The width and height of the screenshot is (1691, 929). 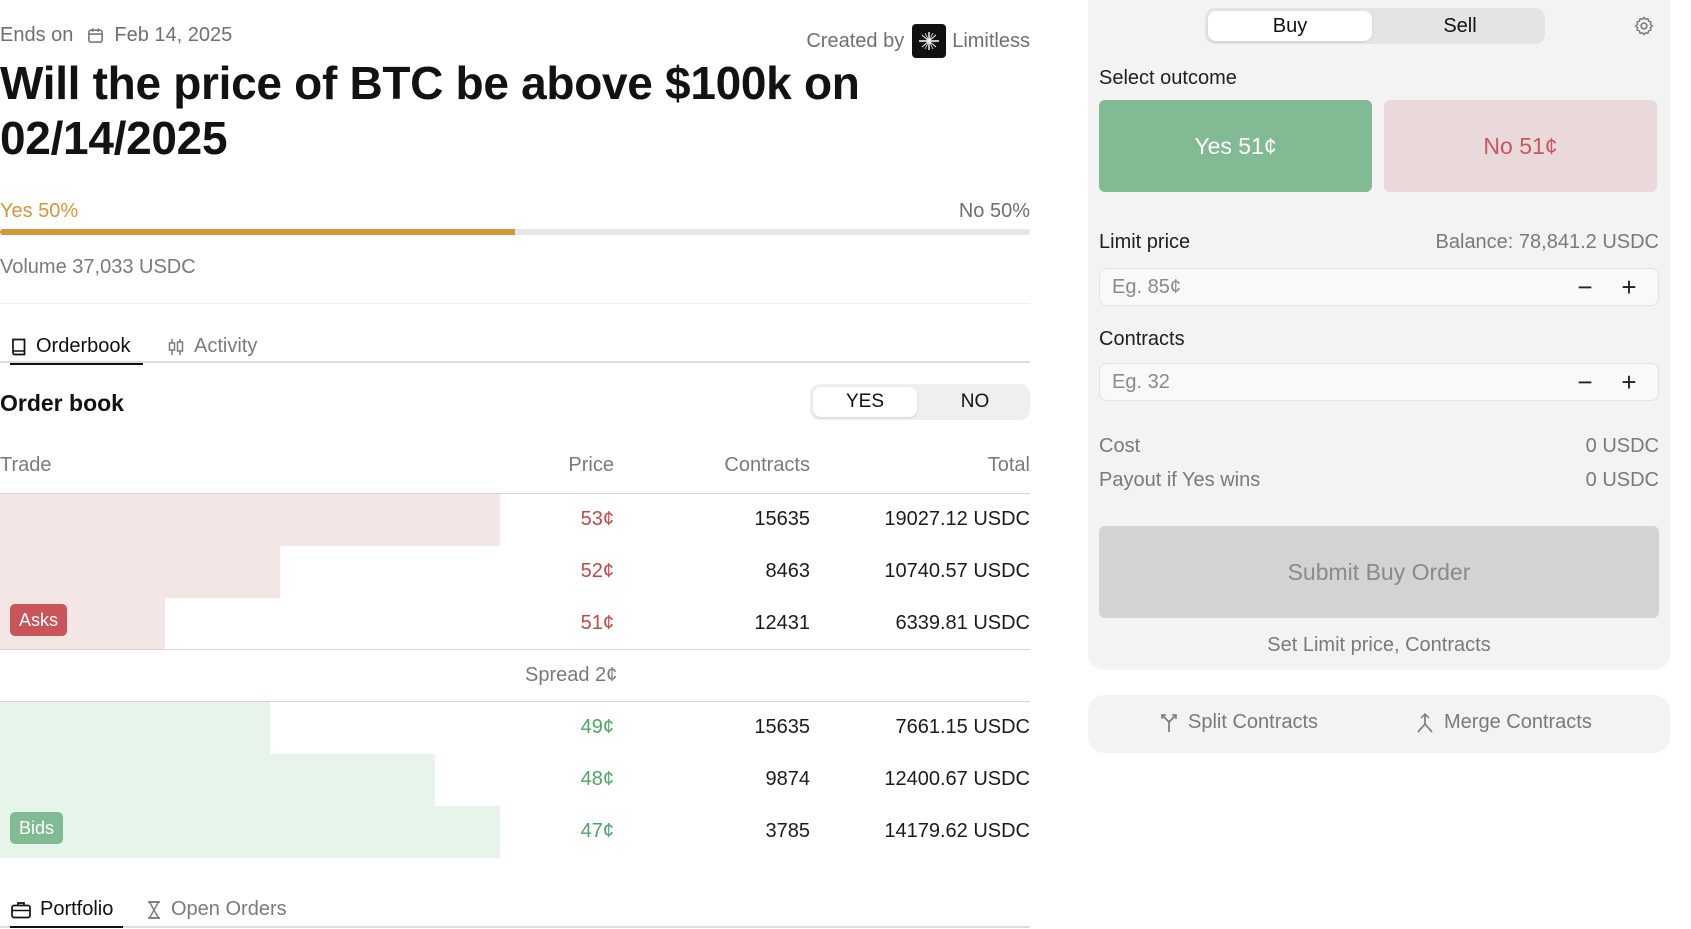 What do you see at coordinates (37, 828) in the screenshot?
I see `bids-badge: Bids` at bounding box center [37, 828].